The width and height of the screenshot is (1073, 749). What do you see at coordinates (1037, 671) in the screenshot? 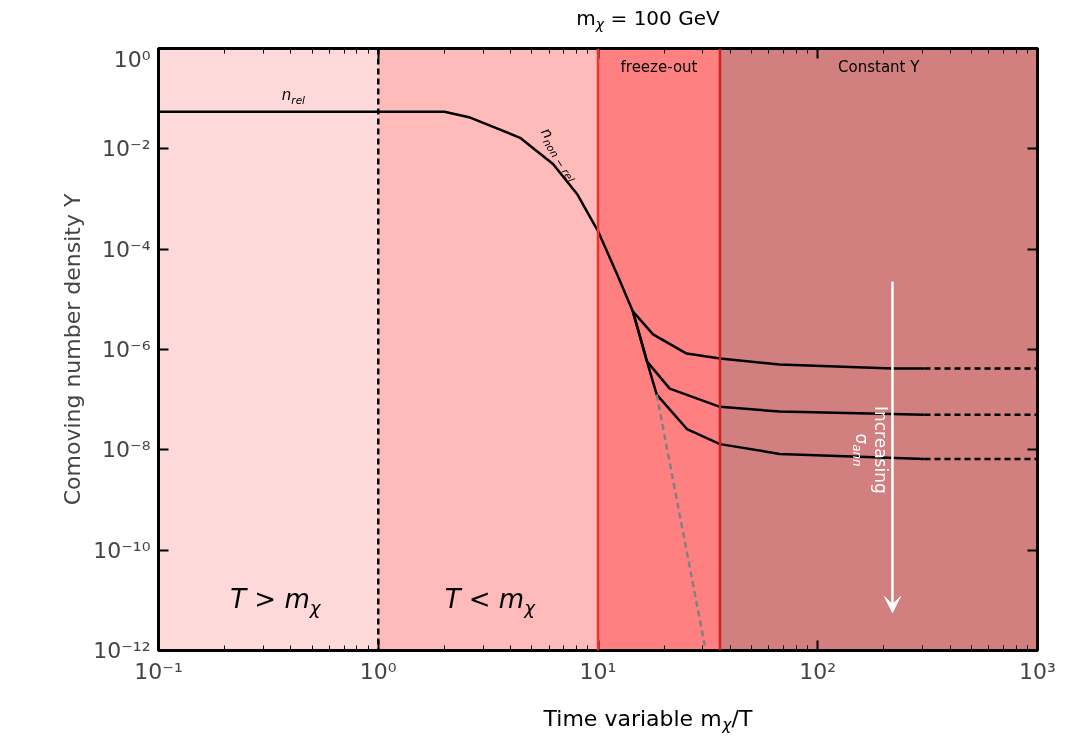
I see `x-tick-label: 10³` at bounding box center [1037, 671].